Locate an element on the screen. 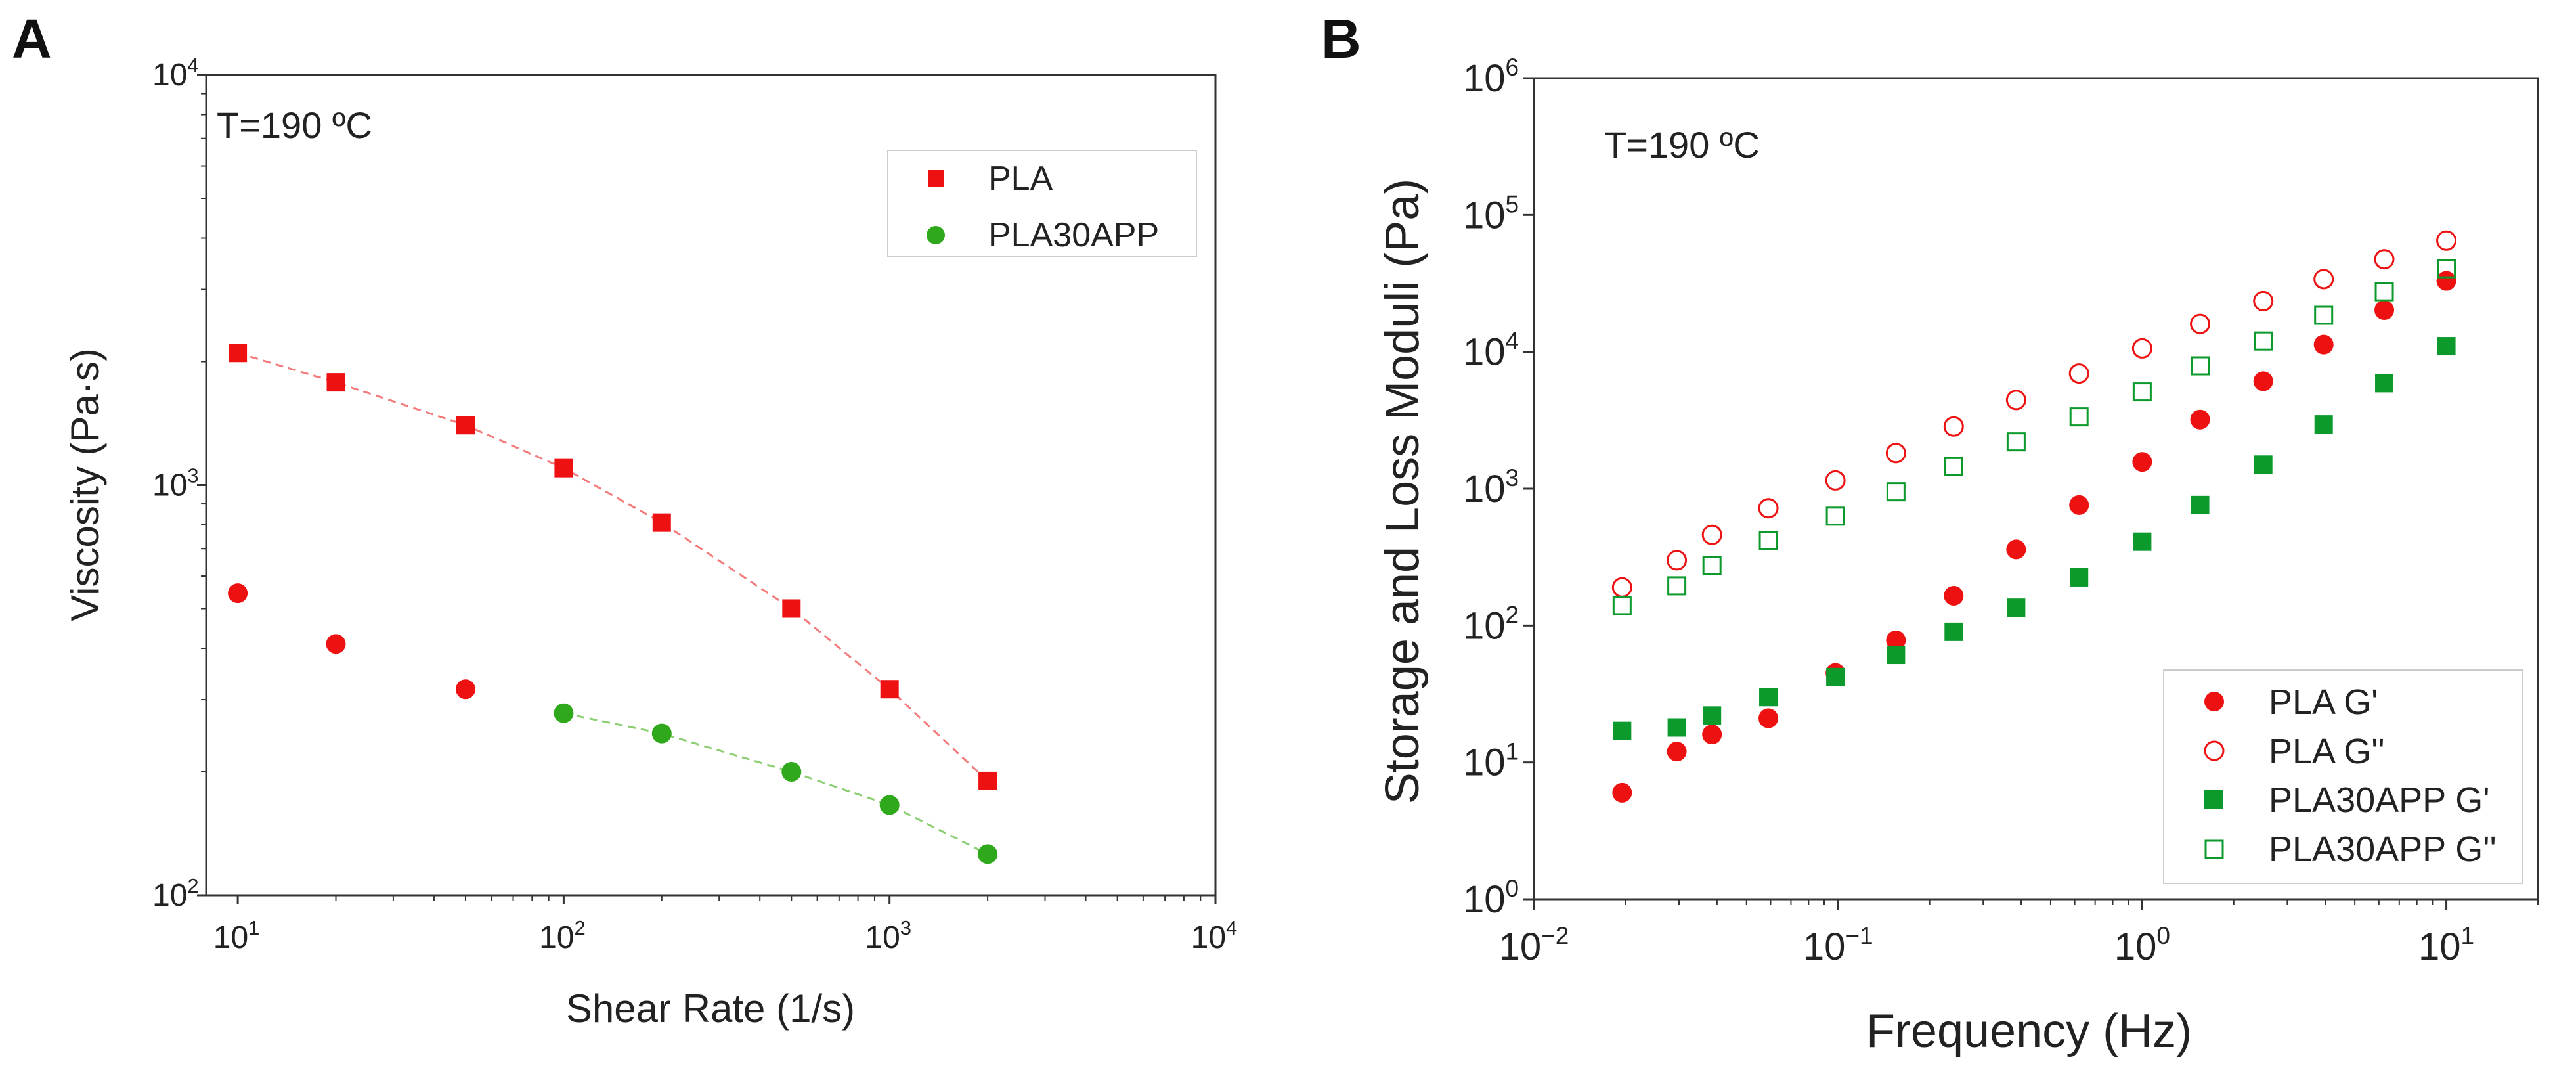 This screenshot has height=1072, width=2576. panel-b-y-tick-label: 10² is located at coordinates (1491, 624).